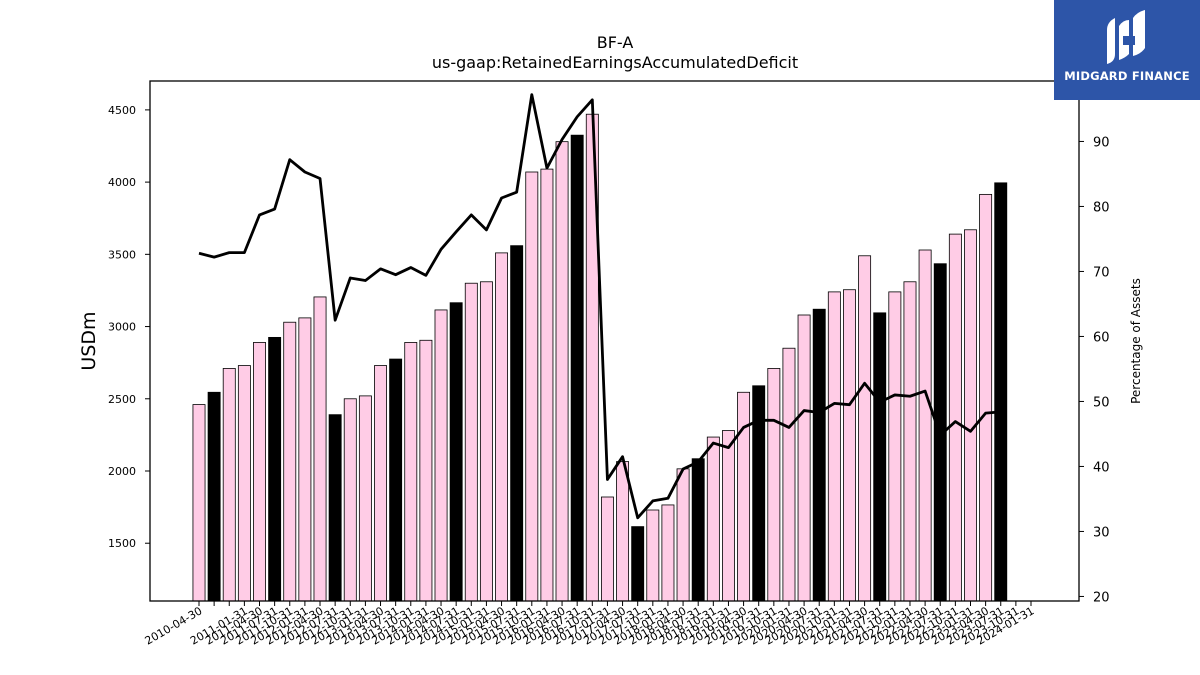 The image size is (1200, 675). Describe the element at coordinates (1127, 76) in the screenshot. I see `logo-text: MIDGARD FINANCE` at that location.